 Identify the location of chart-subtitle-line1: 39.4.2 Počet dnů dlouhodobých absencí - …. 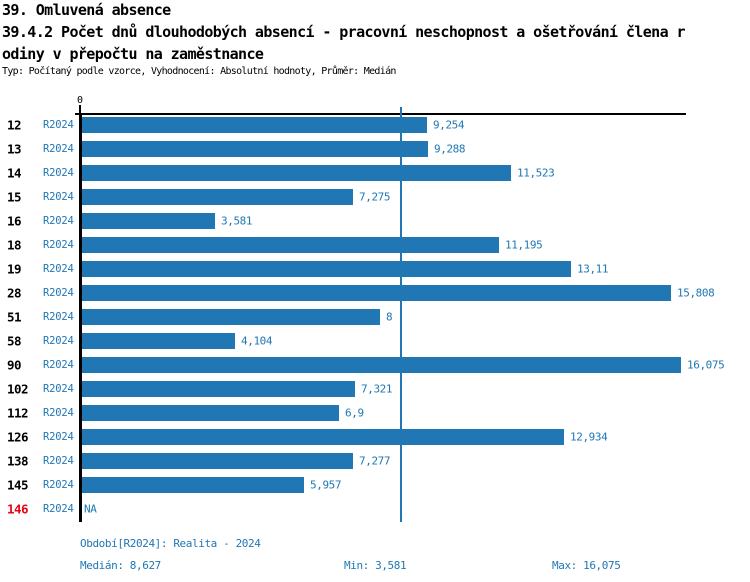
(344, 32).